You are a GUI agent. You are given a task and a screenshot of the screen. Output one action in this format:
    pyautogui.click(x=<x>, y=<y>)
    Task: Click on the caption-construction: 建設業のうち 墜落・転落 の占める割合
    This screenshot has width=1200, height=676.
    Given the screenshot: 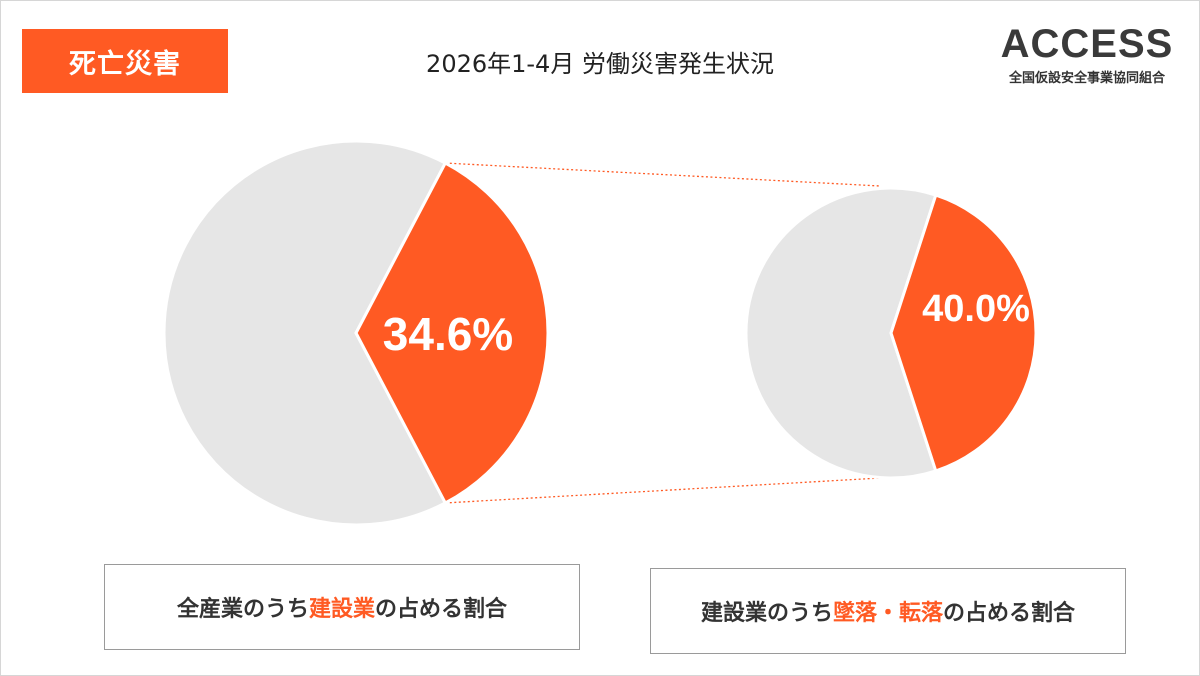 What is the action you would take?
    pyautogui.click(x=888, y=611)
    